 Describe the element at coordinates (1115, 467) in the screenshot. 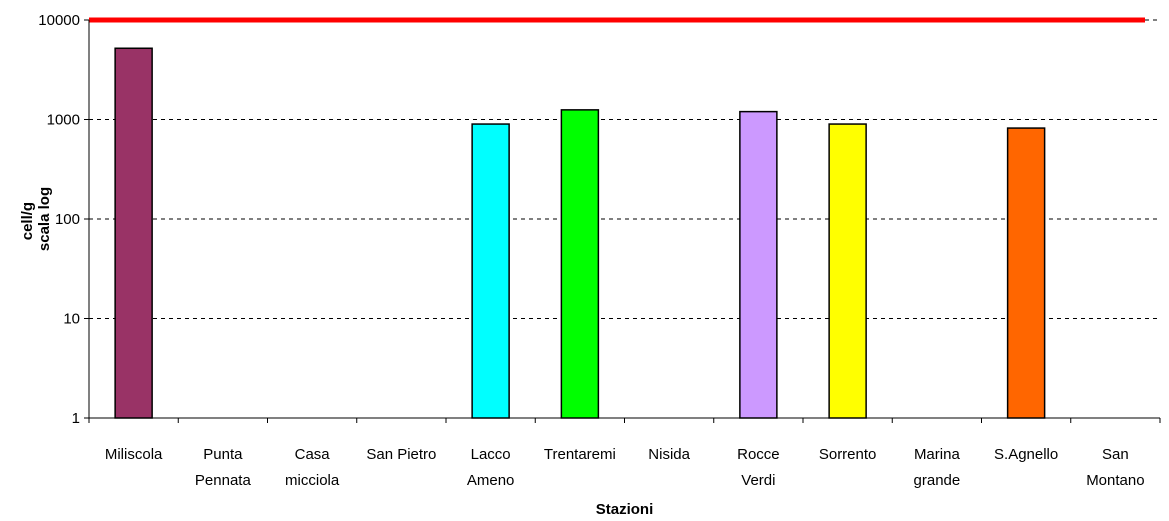

I see `x-tick-label-san-montano: San Montano` at that location.